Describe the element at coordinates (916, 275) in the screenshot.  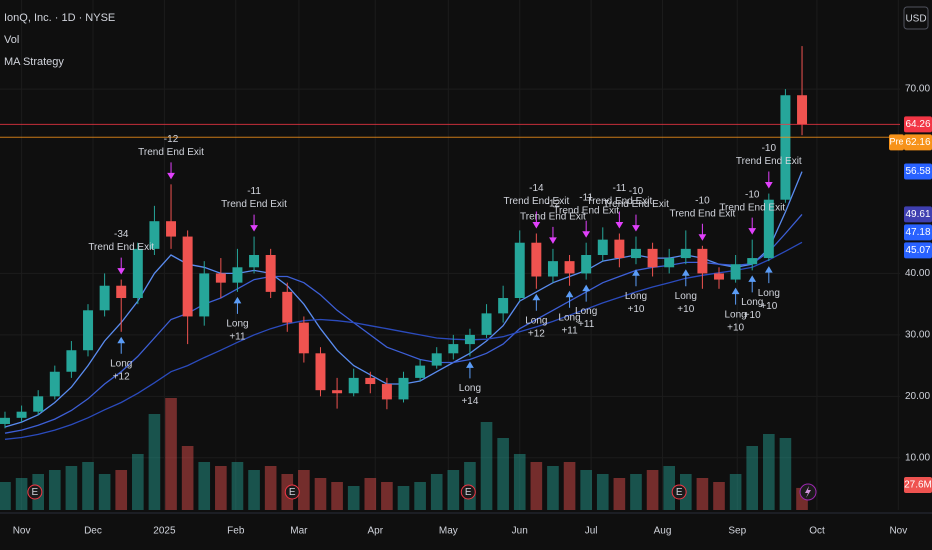
I see `price-axis-panel` at that location.